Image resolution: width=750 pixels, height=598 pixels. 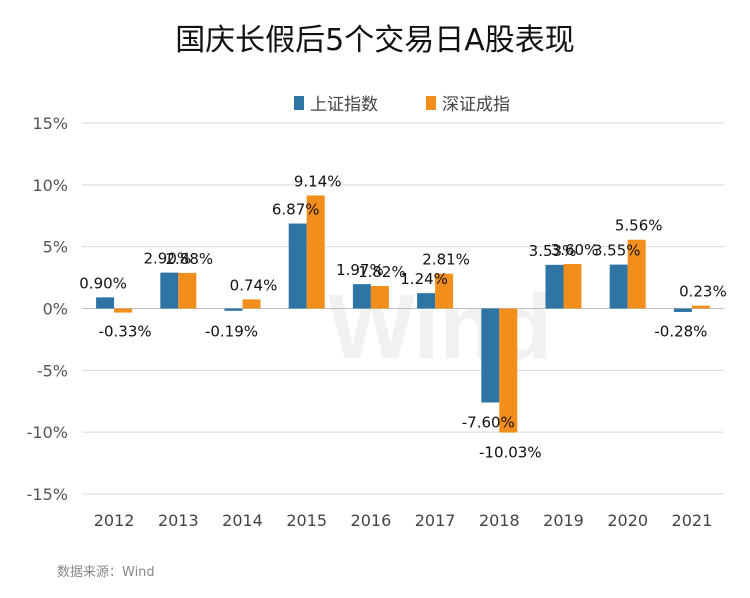 What do you see at coordinates (233, 309) in the screenshot?
I see `bar-shanghai-2014` at bounding box center [233, 309].